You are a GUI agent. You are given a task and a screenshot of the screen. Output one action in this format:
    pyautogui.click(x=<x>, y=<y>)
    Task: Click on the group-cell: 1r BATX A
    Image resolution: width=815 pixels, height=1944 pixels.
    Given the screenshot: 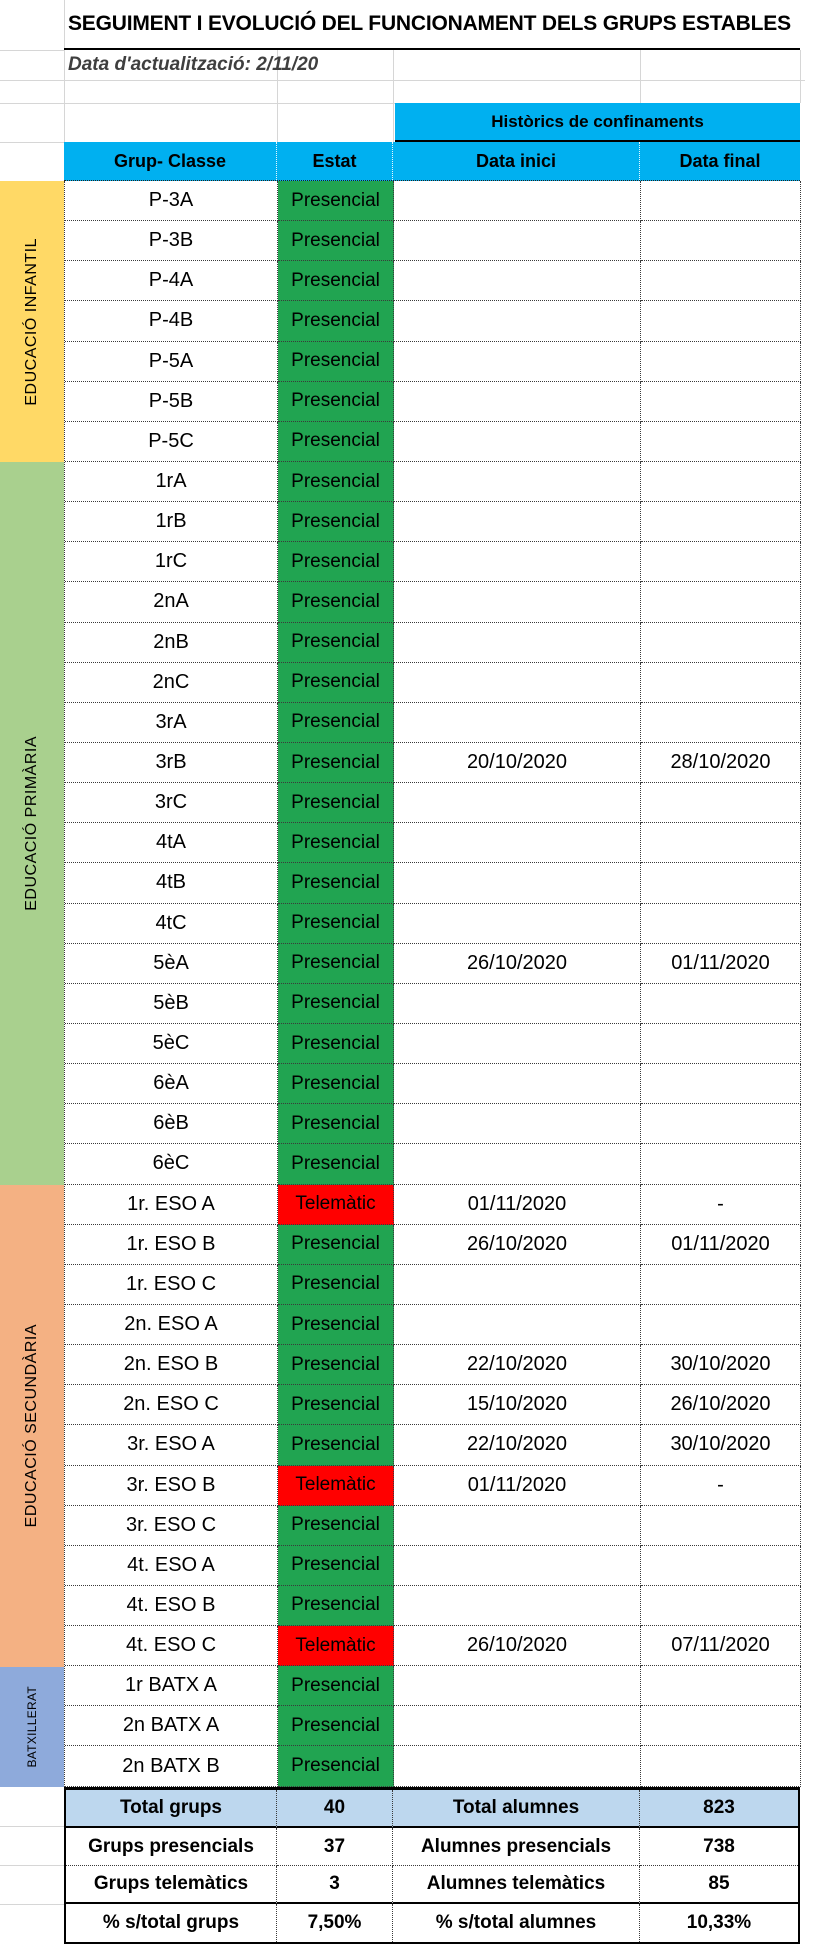 What is the action you would take?
    pyautogui.click(x=171, y=1686)
    